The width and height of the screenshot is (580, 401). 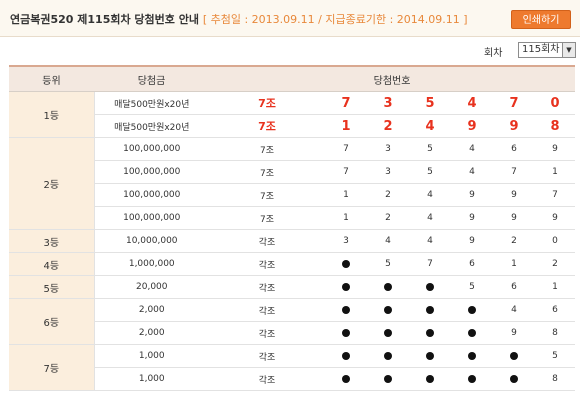 I want to click on rank-cell: 5등, so click(x=52, y=287).